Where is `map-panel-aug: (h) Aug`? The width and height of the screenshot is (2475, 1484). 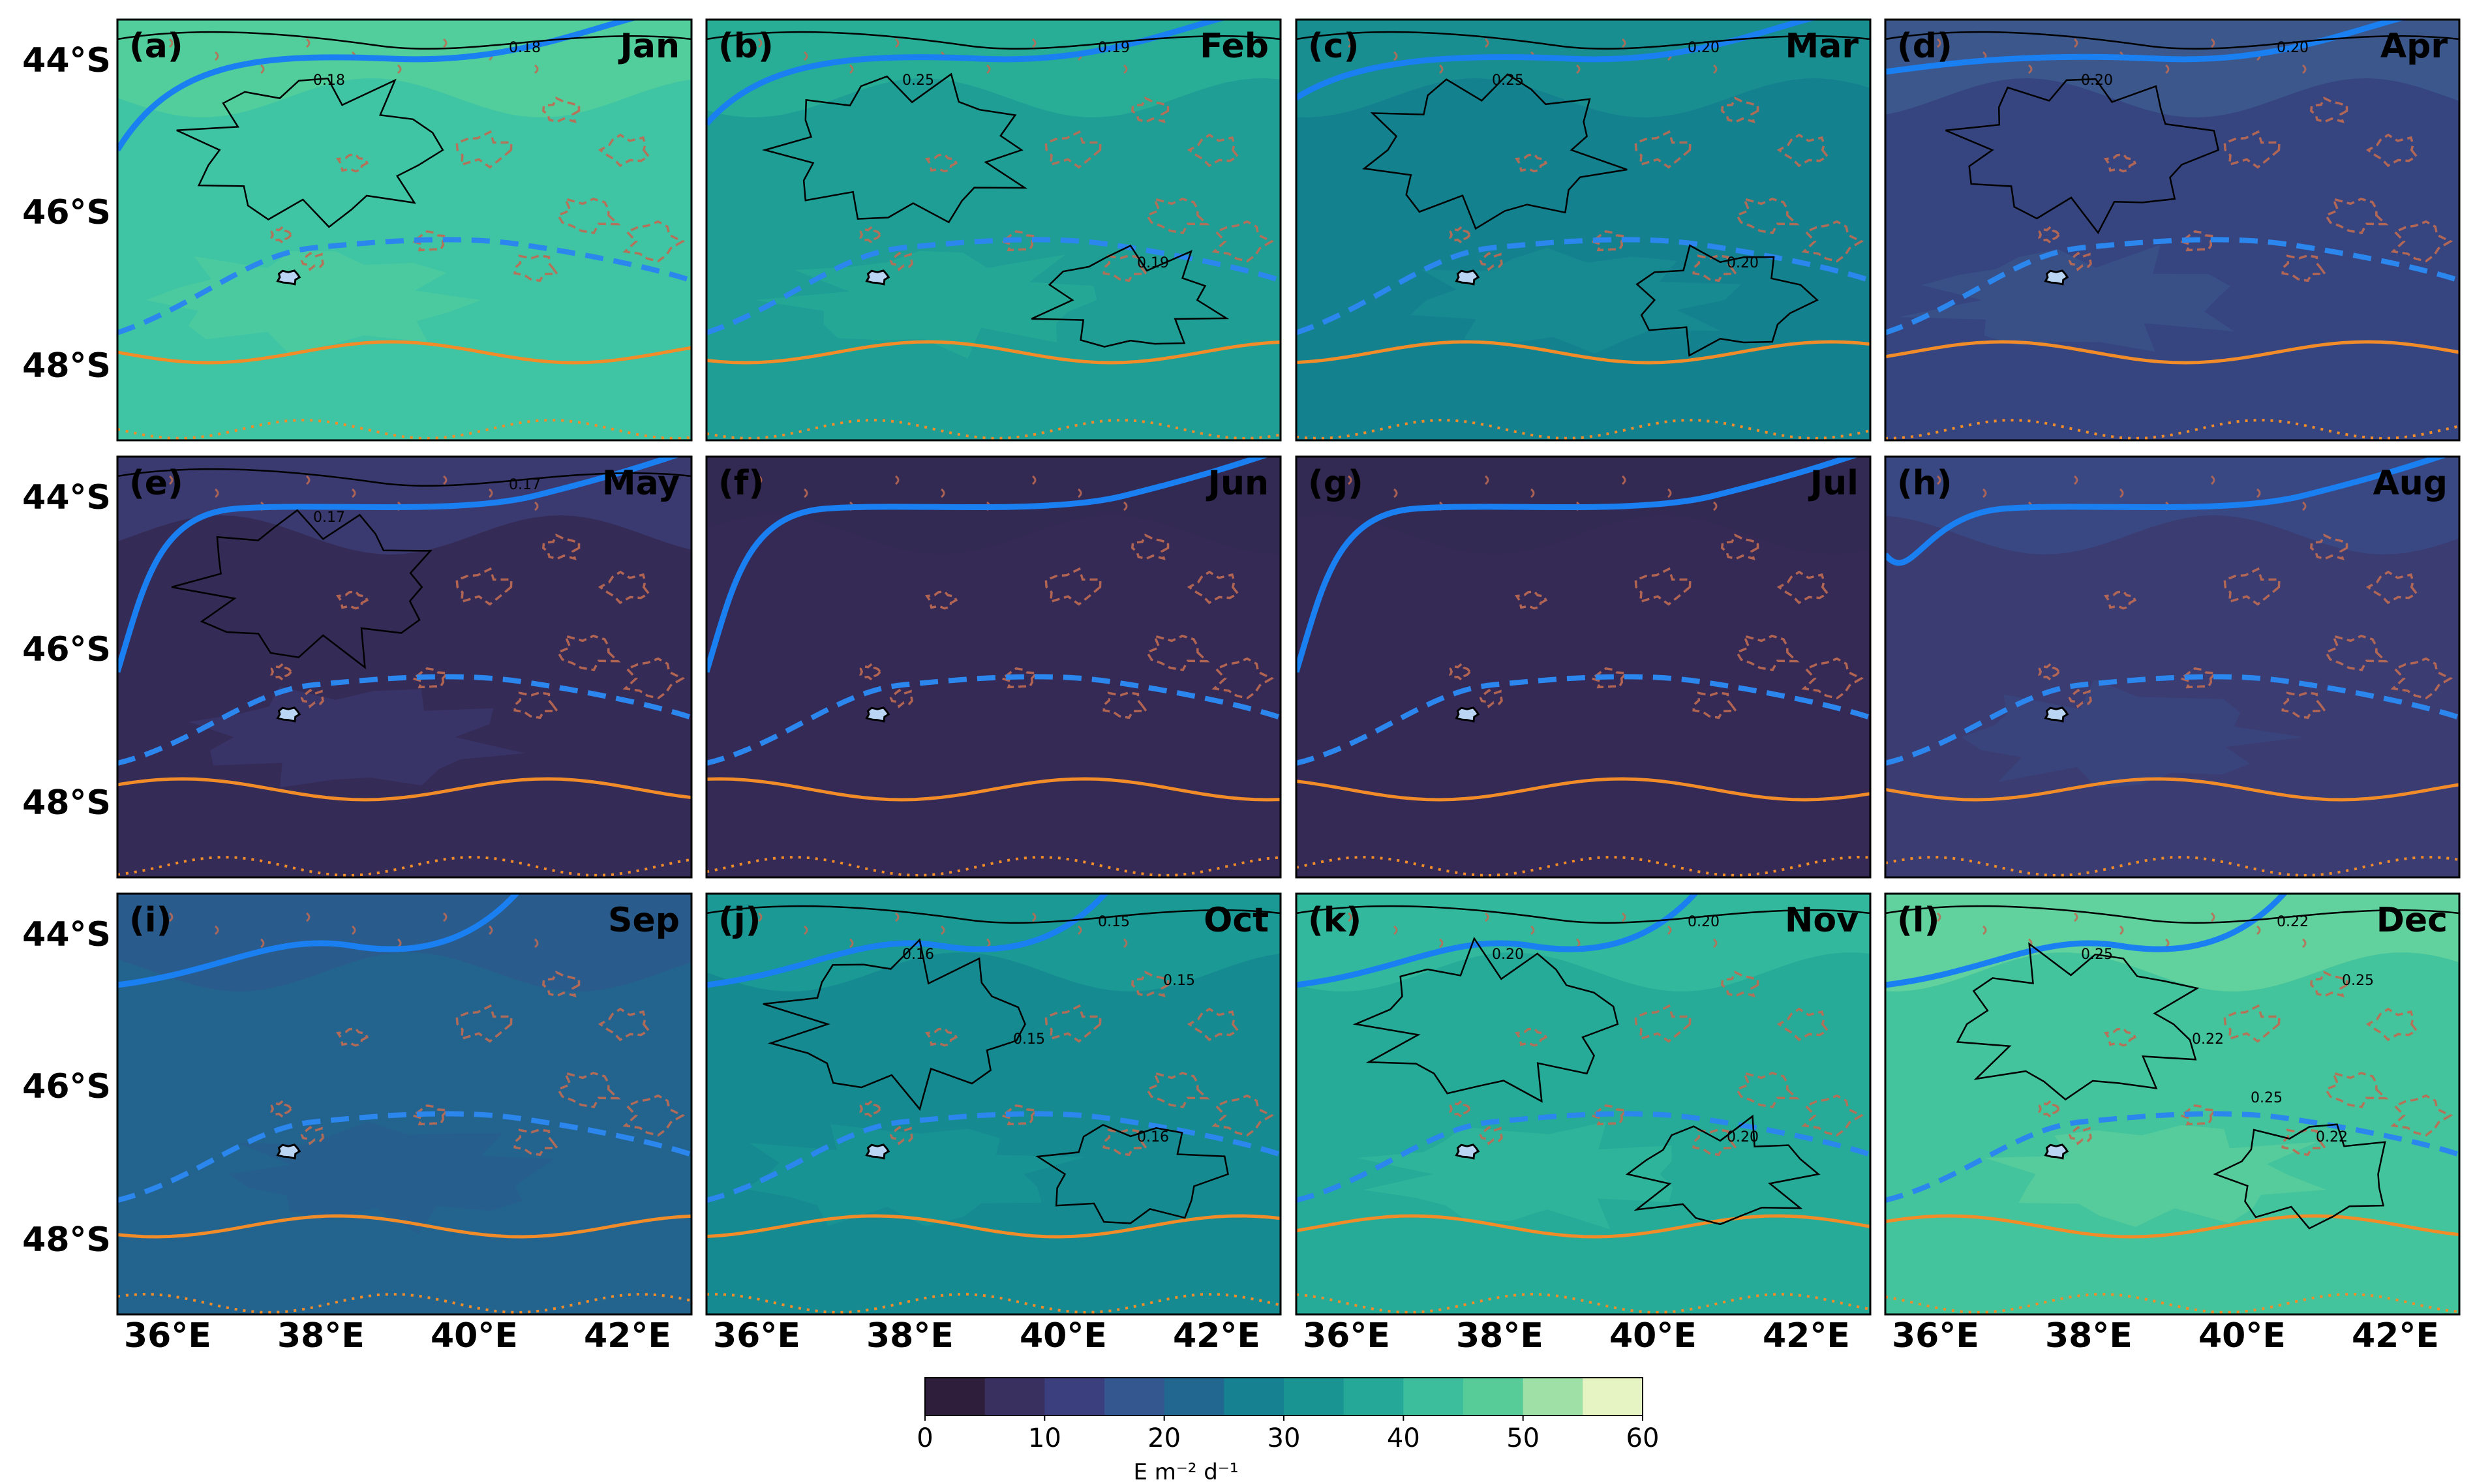
map-panel-aug: (h) Aug is located at coordinates (2172, 667).